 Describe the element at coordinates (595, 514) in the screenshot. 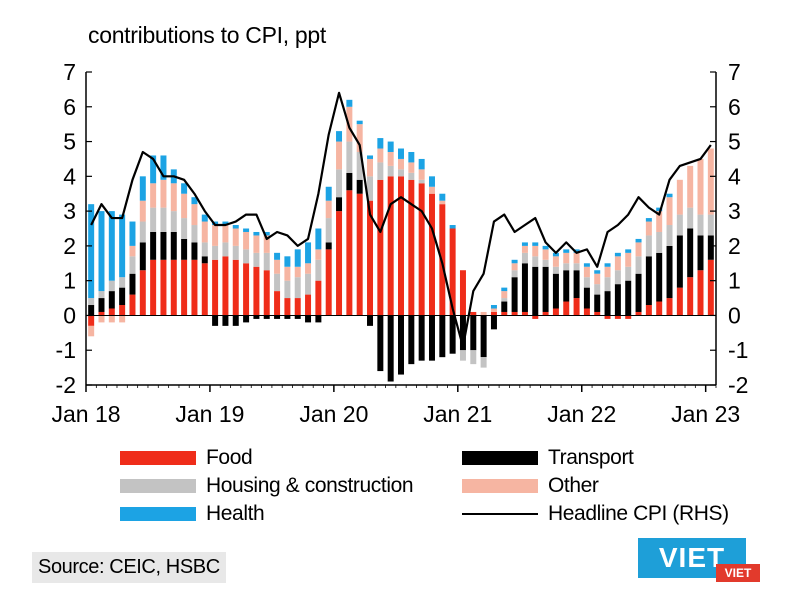

I see `legend-item-headline: Headline CPI (RHS)` at that location.